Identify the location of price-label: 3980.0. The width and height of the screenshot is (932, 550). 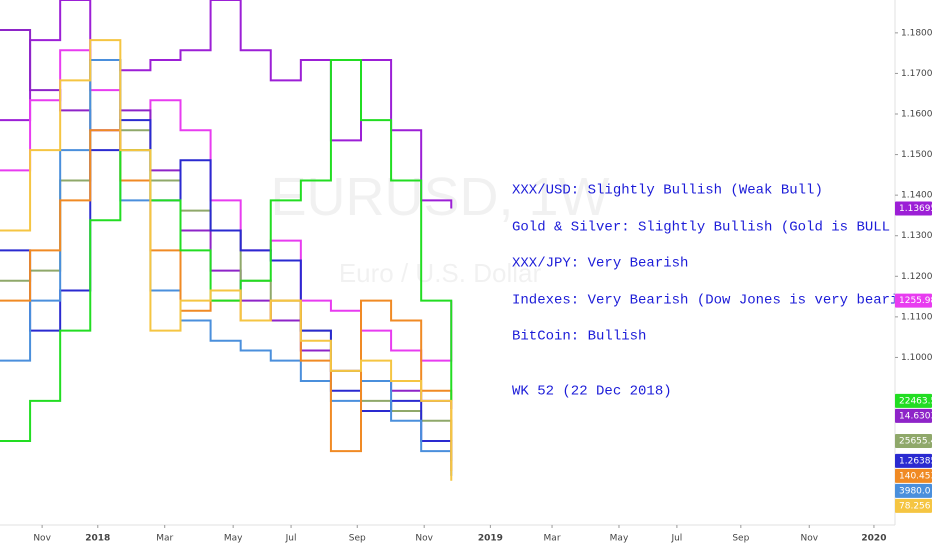
(915, 491).